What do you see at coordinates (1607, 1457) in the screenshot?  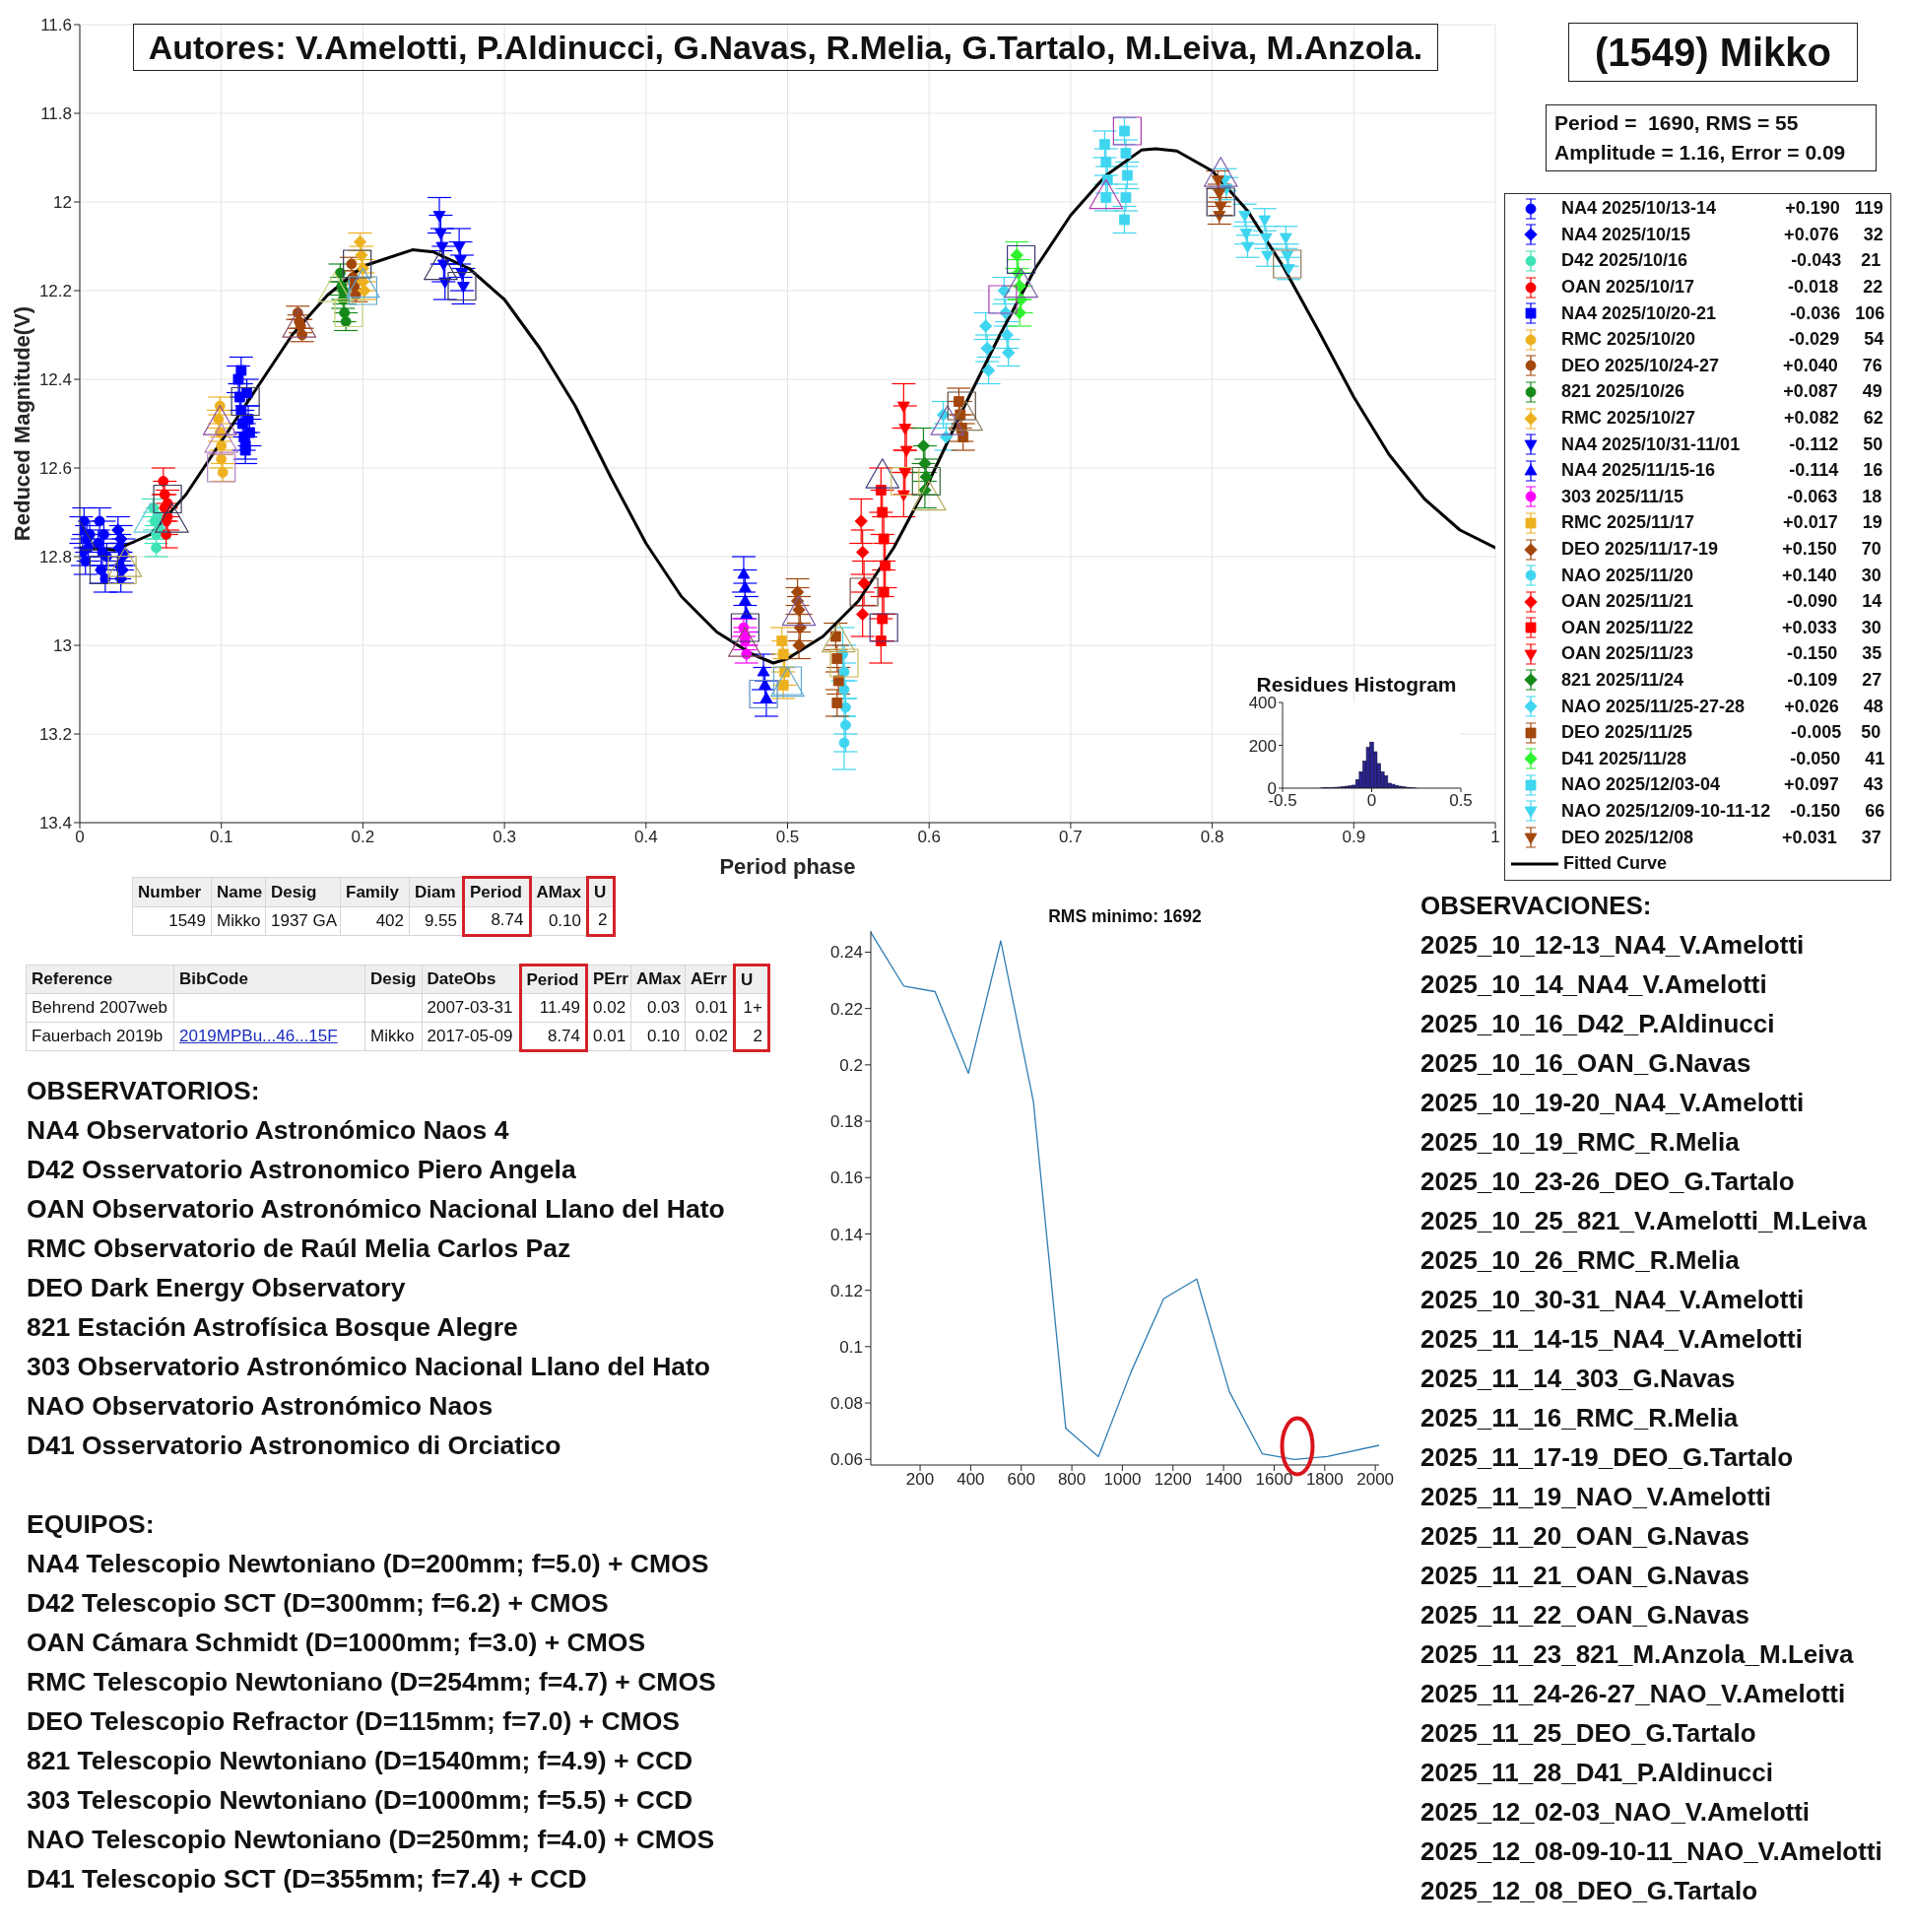 I see `text: 2025_11_17-19_DEO_G.Tartalo` at bounding box center [1607, 1457].